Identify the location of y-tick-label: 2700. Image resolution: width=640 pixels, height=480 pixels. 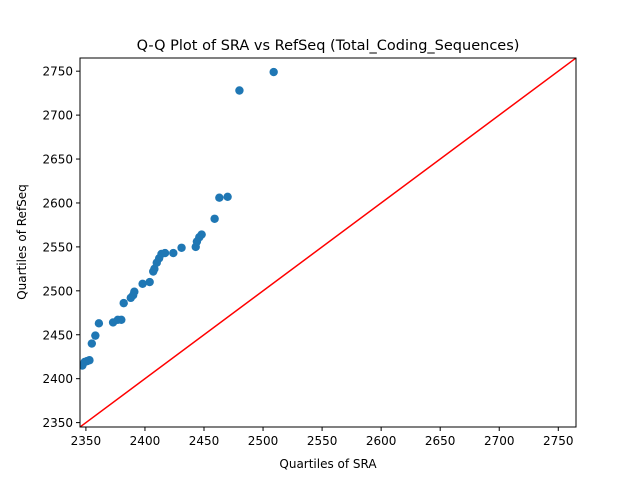
(57, 116).